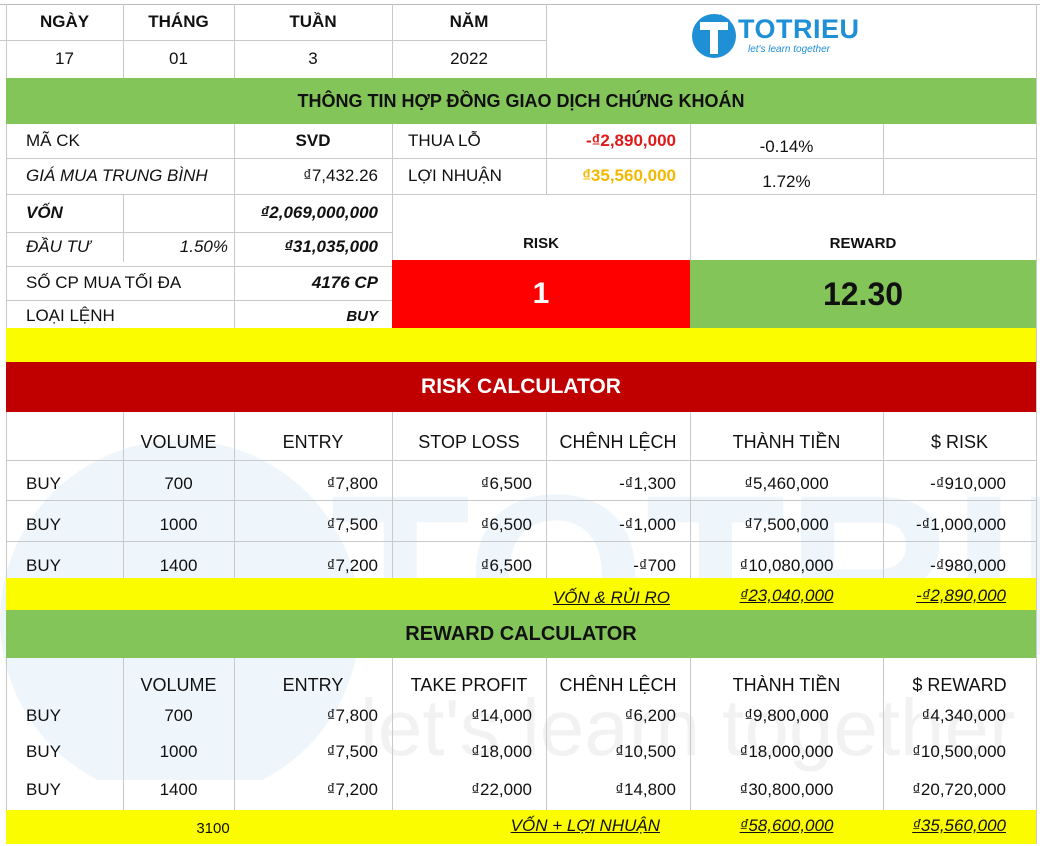 The image size is (1040, 846). What do you see at coordinates (313, 21) in the screenshot?
I see `week-header: TUẦN` at bounding box center [313, 21].